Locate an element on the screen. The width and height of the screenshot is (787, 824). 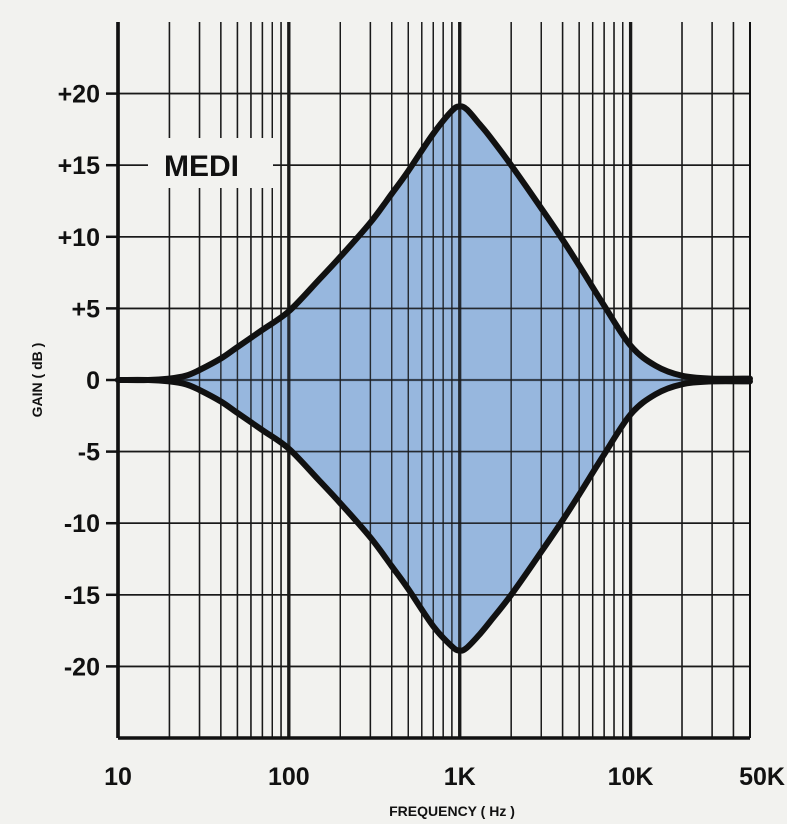
y-tick-label: -15 is located at coordinates (82, 596).